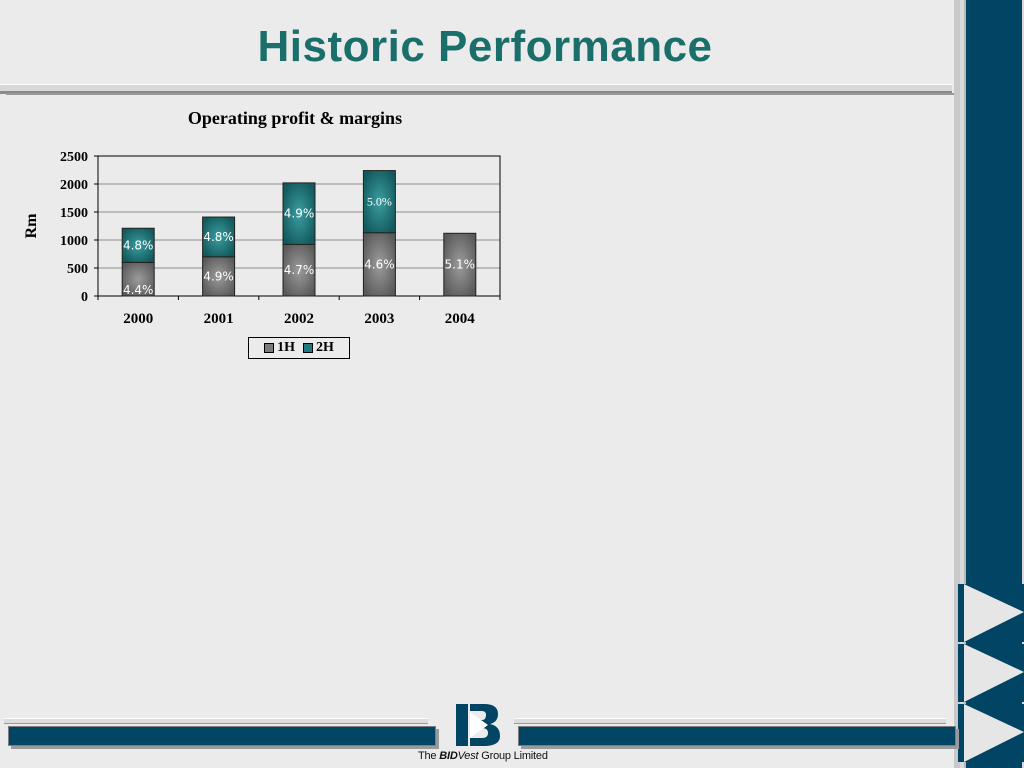  Describe the element at coordinates (84, 297) in the screenshot. I see `y-tick-label: 0` at that location.